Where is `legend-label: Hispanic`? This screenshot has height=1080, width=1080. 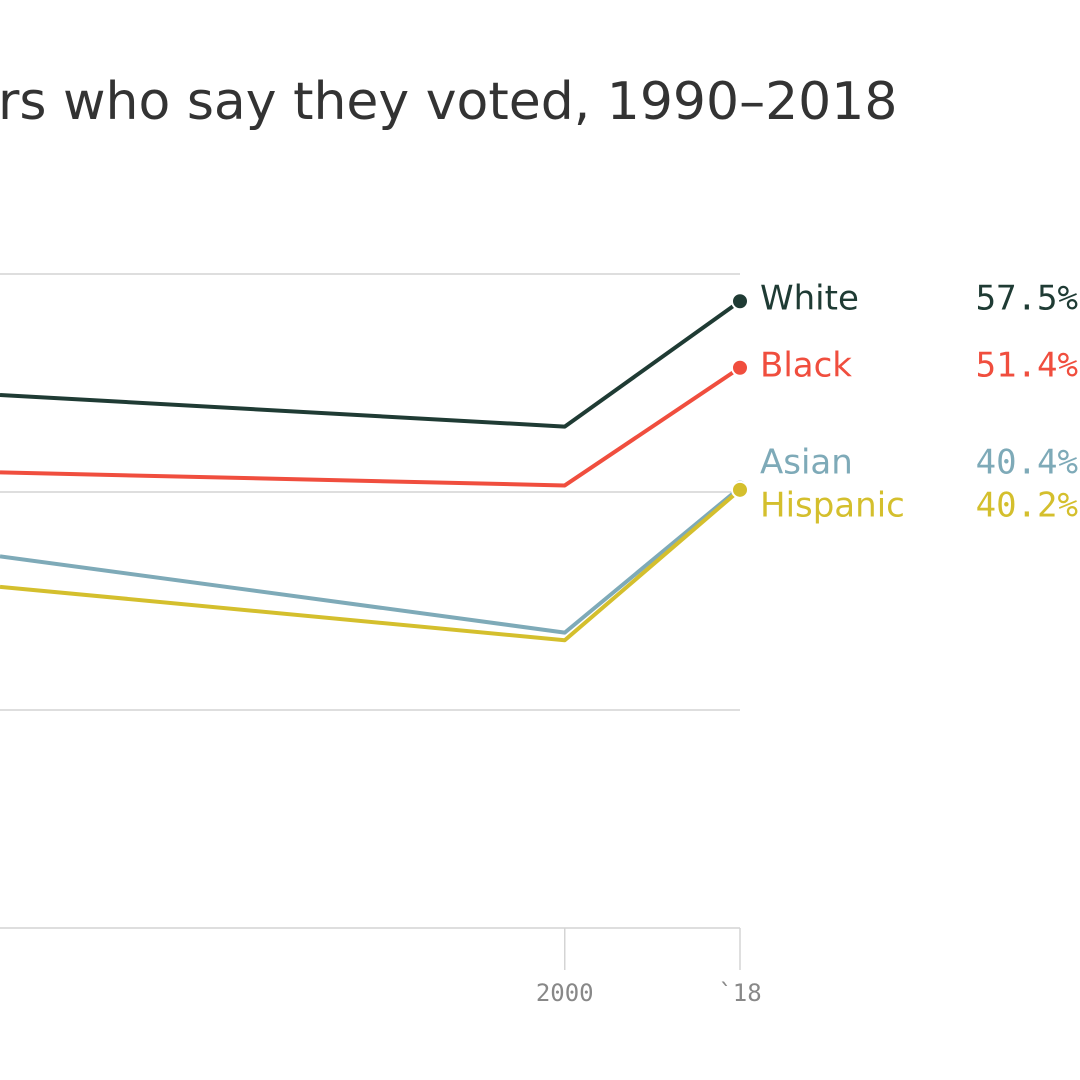 legend-label: Hispanic is located at coordinates (832, 506).